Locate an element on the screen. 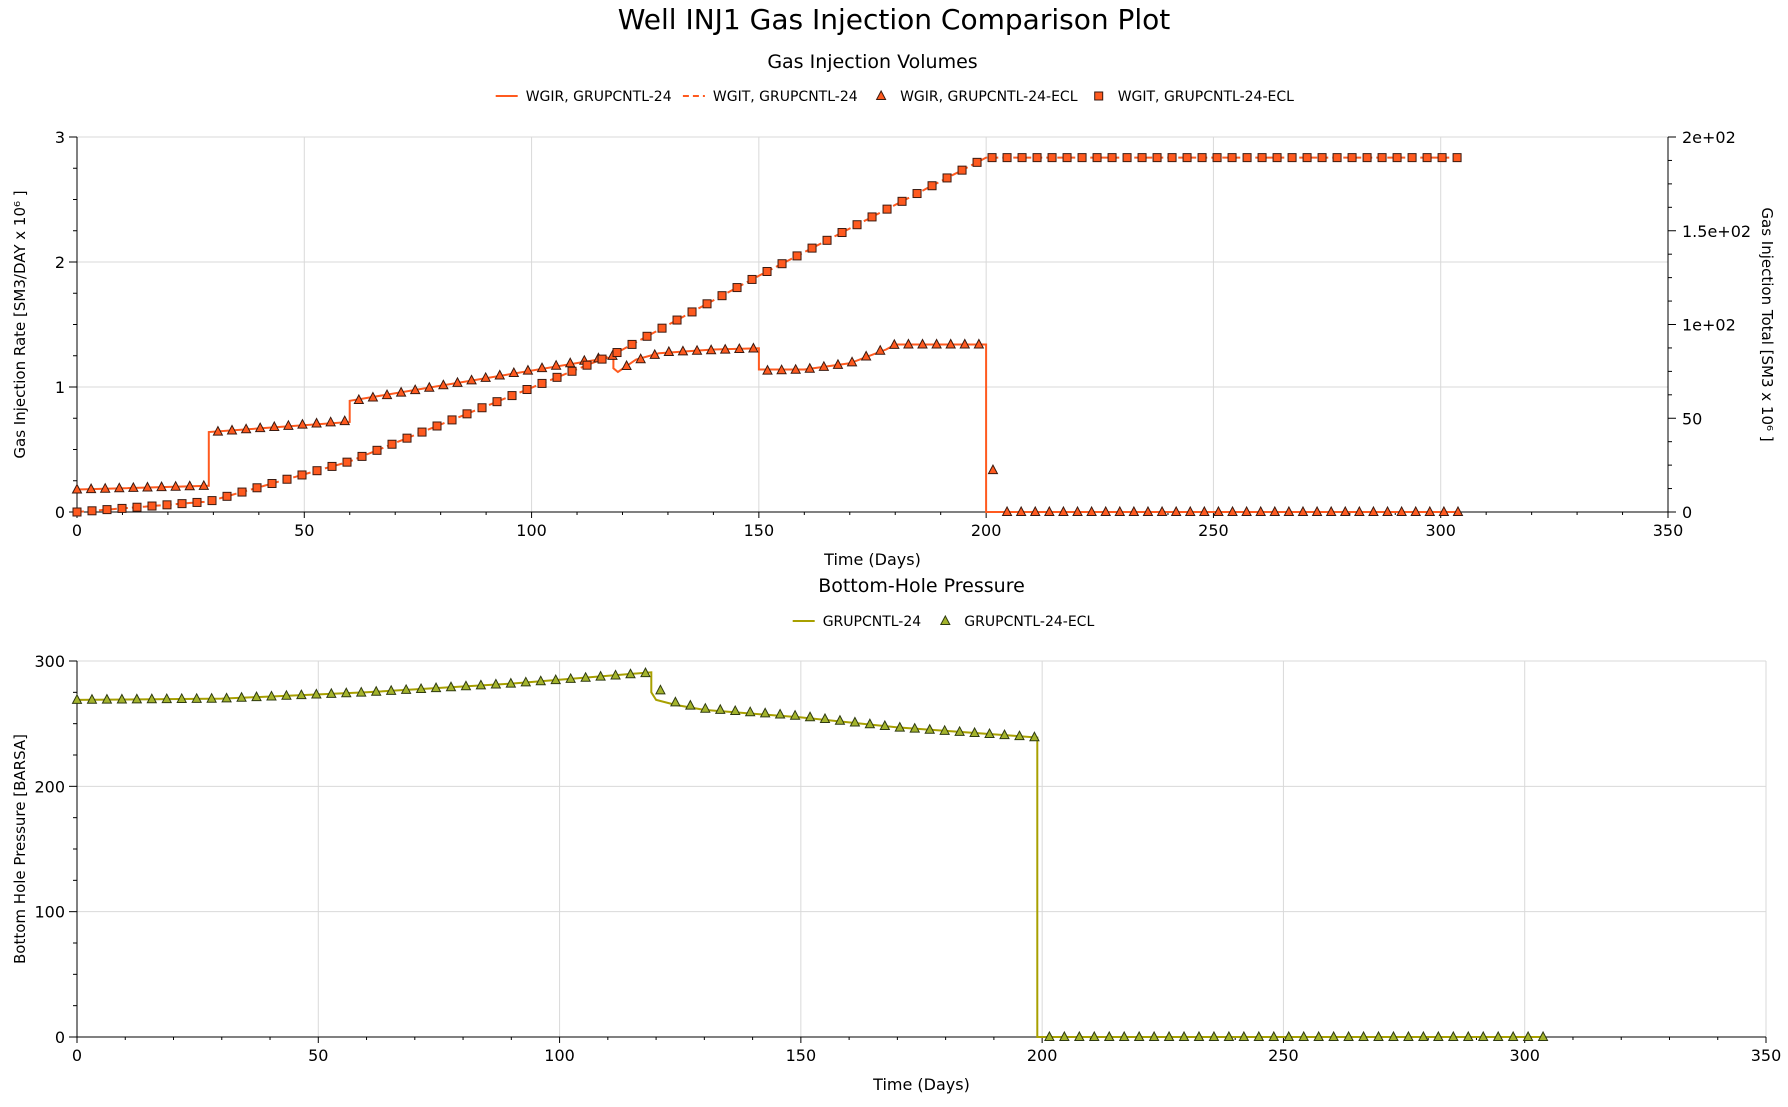 This screenshot has height=1107, width=1788. y2-tick-label: 50 is located at coordinates (1692, 418).